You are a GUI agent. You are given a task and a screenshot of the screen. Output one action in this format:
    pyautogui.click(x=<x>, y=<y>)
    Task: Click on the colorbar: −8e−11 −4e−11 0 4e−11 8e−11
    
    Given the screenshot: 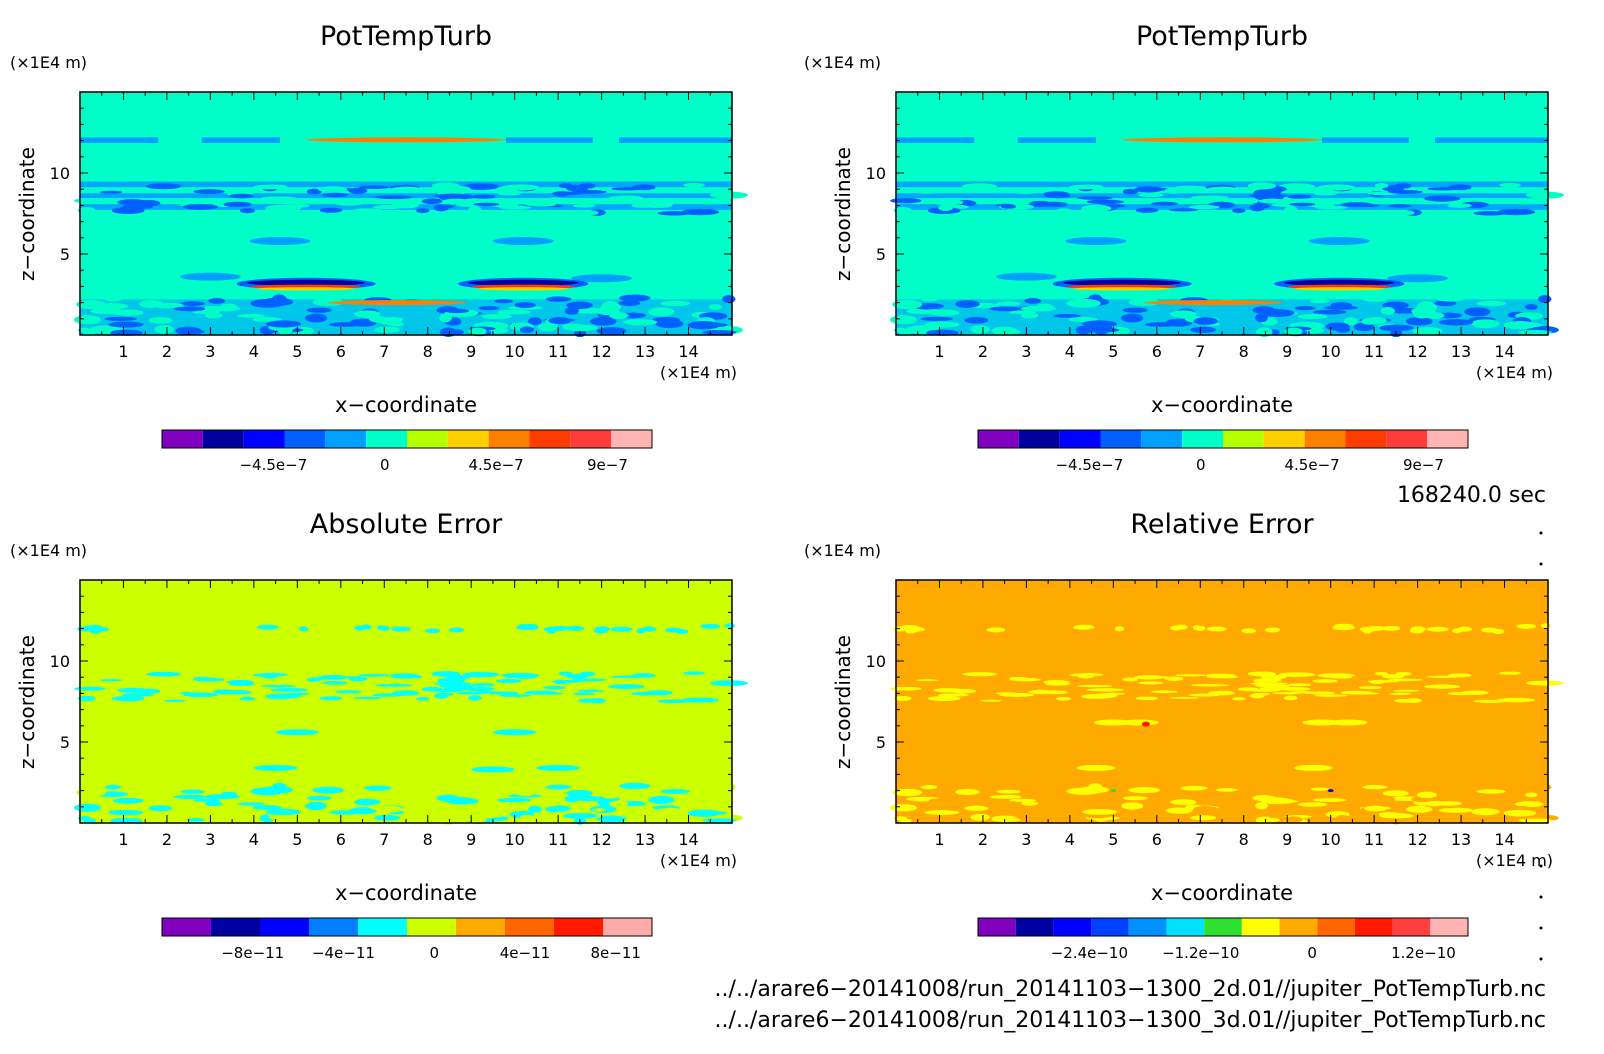 What is the action you would take?
    pyautogui.click(x=407, y=939)
    